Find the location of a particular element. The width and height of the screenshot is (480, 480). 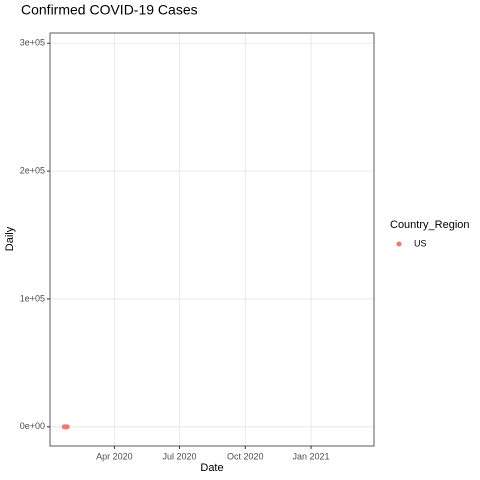

y-axis-label: Daily is located at coordinates (10, 238).